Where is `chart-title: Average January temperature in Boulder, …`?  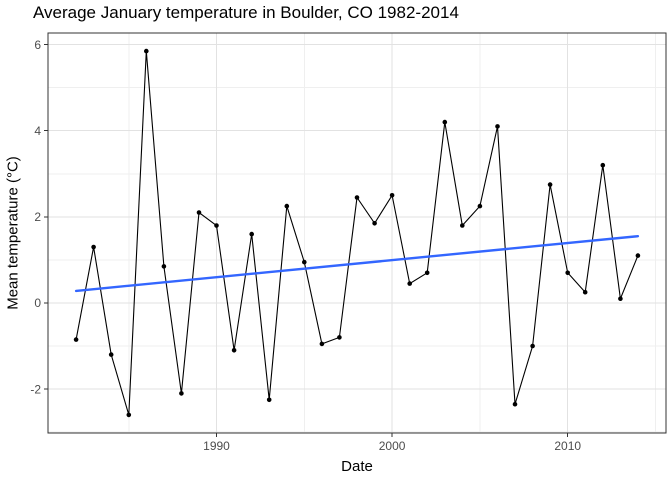 chart-title: Average January temperature in Boulder, … is located at coordinates (246, 12).